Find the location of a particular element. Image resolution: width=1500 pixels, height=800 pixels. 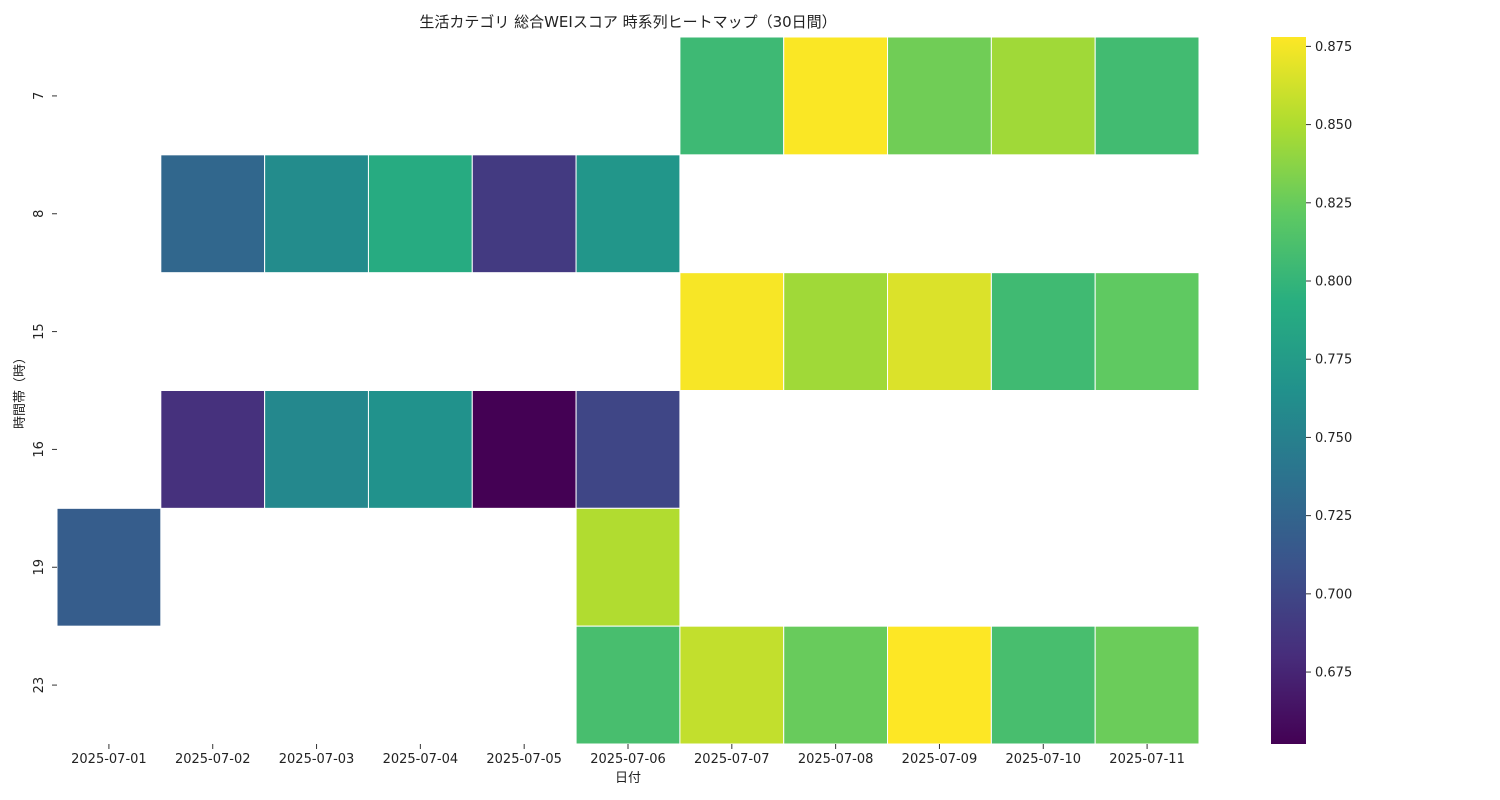

chart-title: 生活カテゴリ 総合WEIスコア 時系列ヒートマップ（30日間） is located at coordinates (627, 22).